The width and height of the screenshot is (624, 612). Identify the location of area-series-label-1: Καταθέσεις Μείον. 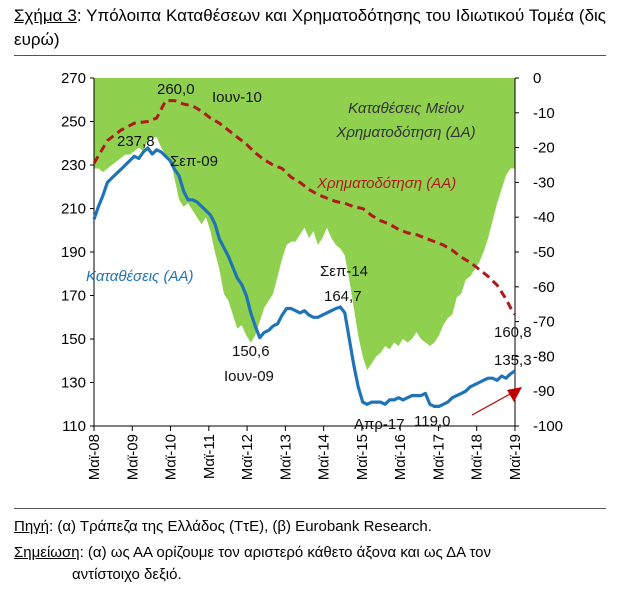
(406, 108).